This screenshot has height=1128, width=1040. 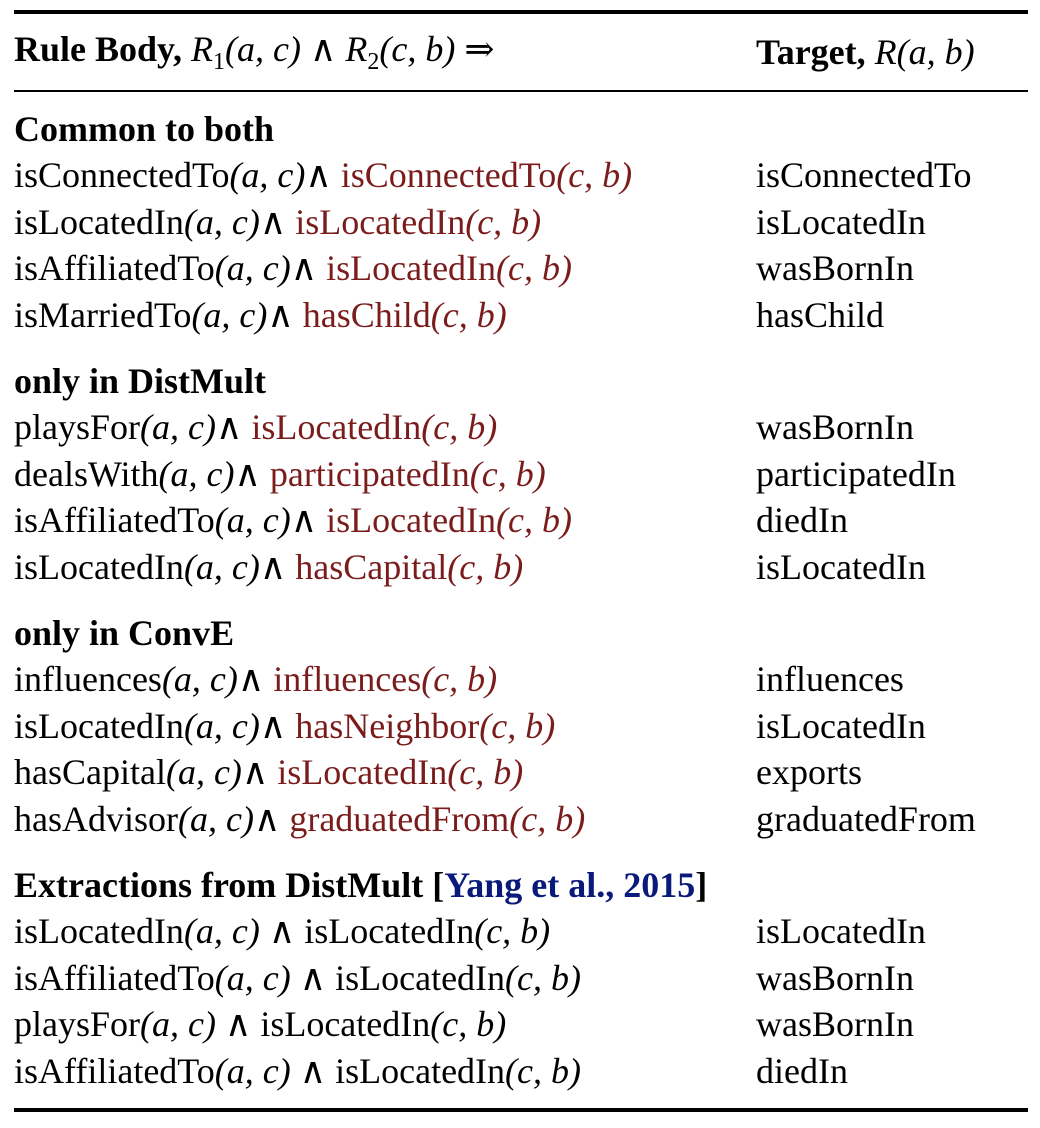 What do you see at coordinates (140, 381) in the screenshot?
I see `section-title-text: only in DistMult` at bounding box center [140, 381].